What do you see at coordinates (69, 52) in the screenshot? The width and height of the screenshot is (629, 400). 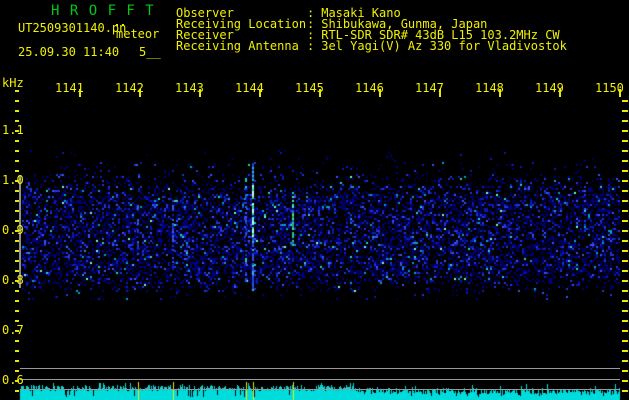 I see `datetime-label: 25.09.30 11:40` at bounding box center [69, 52].